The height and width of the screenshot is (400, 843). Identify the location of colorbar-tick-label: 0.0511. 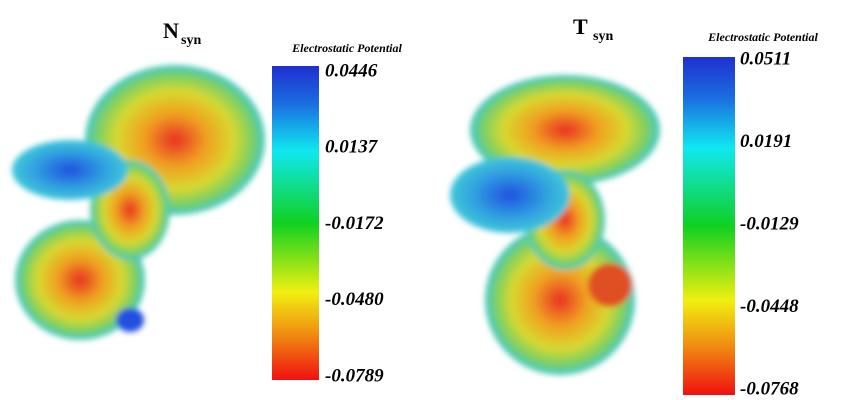
(765, 58).